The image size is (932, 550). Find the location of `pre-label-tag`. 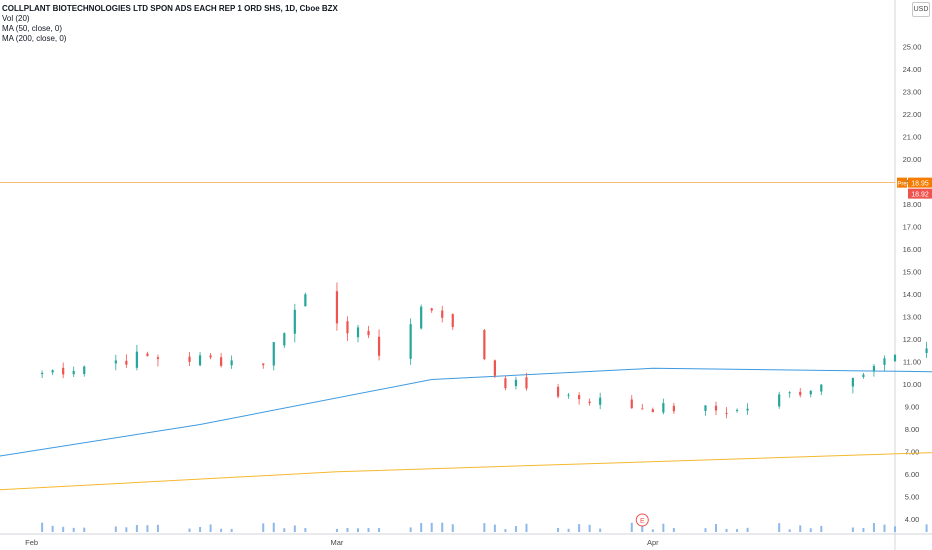

pre-label-tag is located at coordinates (902, 182).